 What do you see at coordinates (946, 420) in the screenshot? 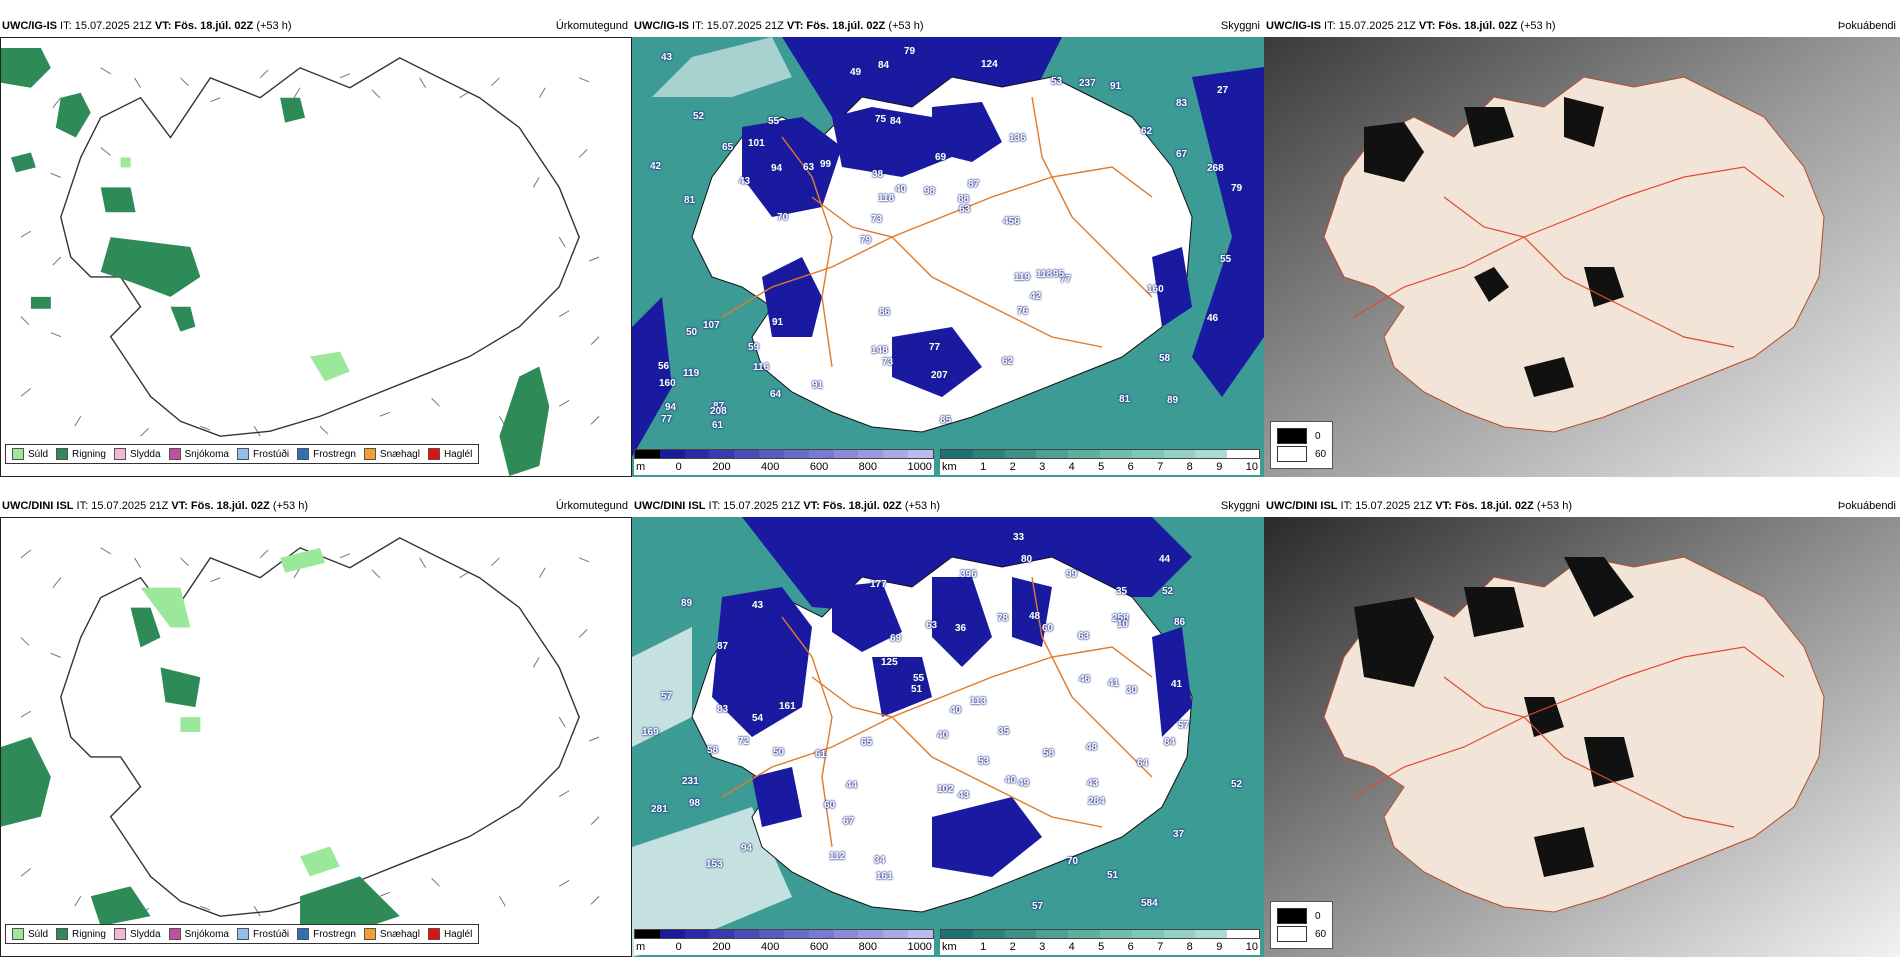
I see `cloud-base-value: 85` at bounding box center [946, 420].